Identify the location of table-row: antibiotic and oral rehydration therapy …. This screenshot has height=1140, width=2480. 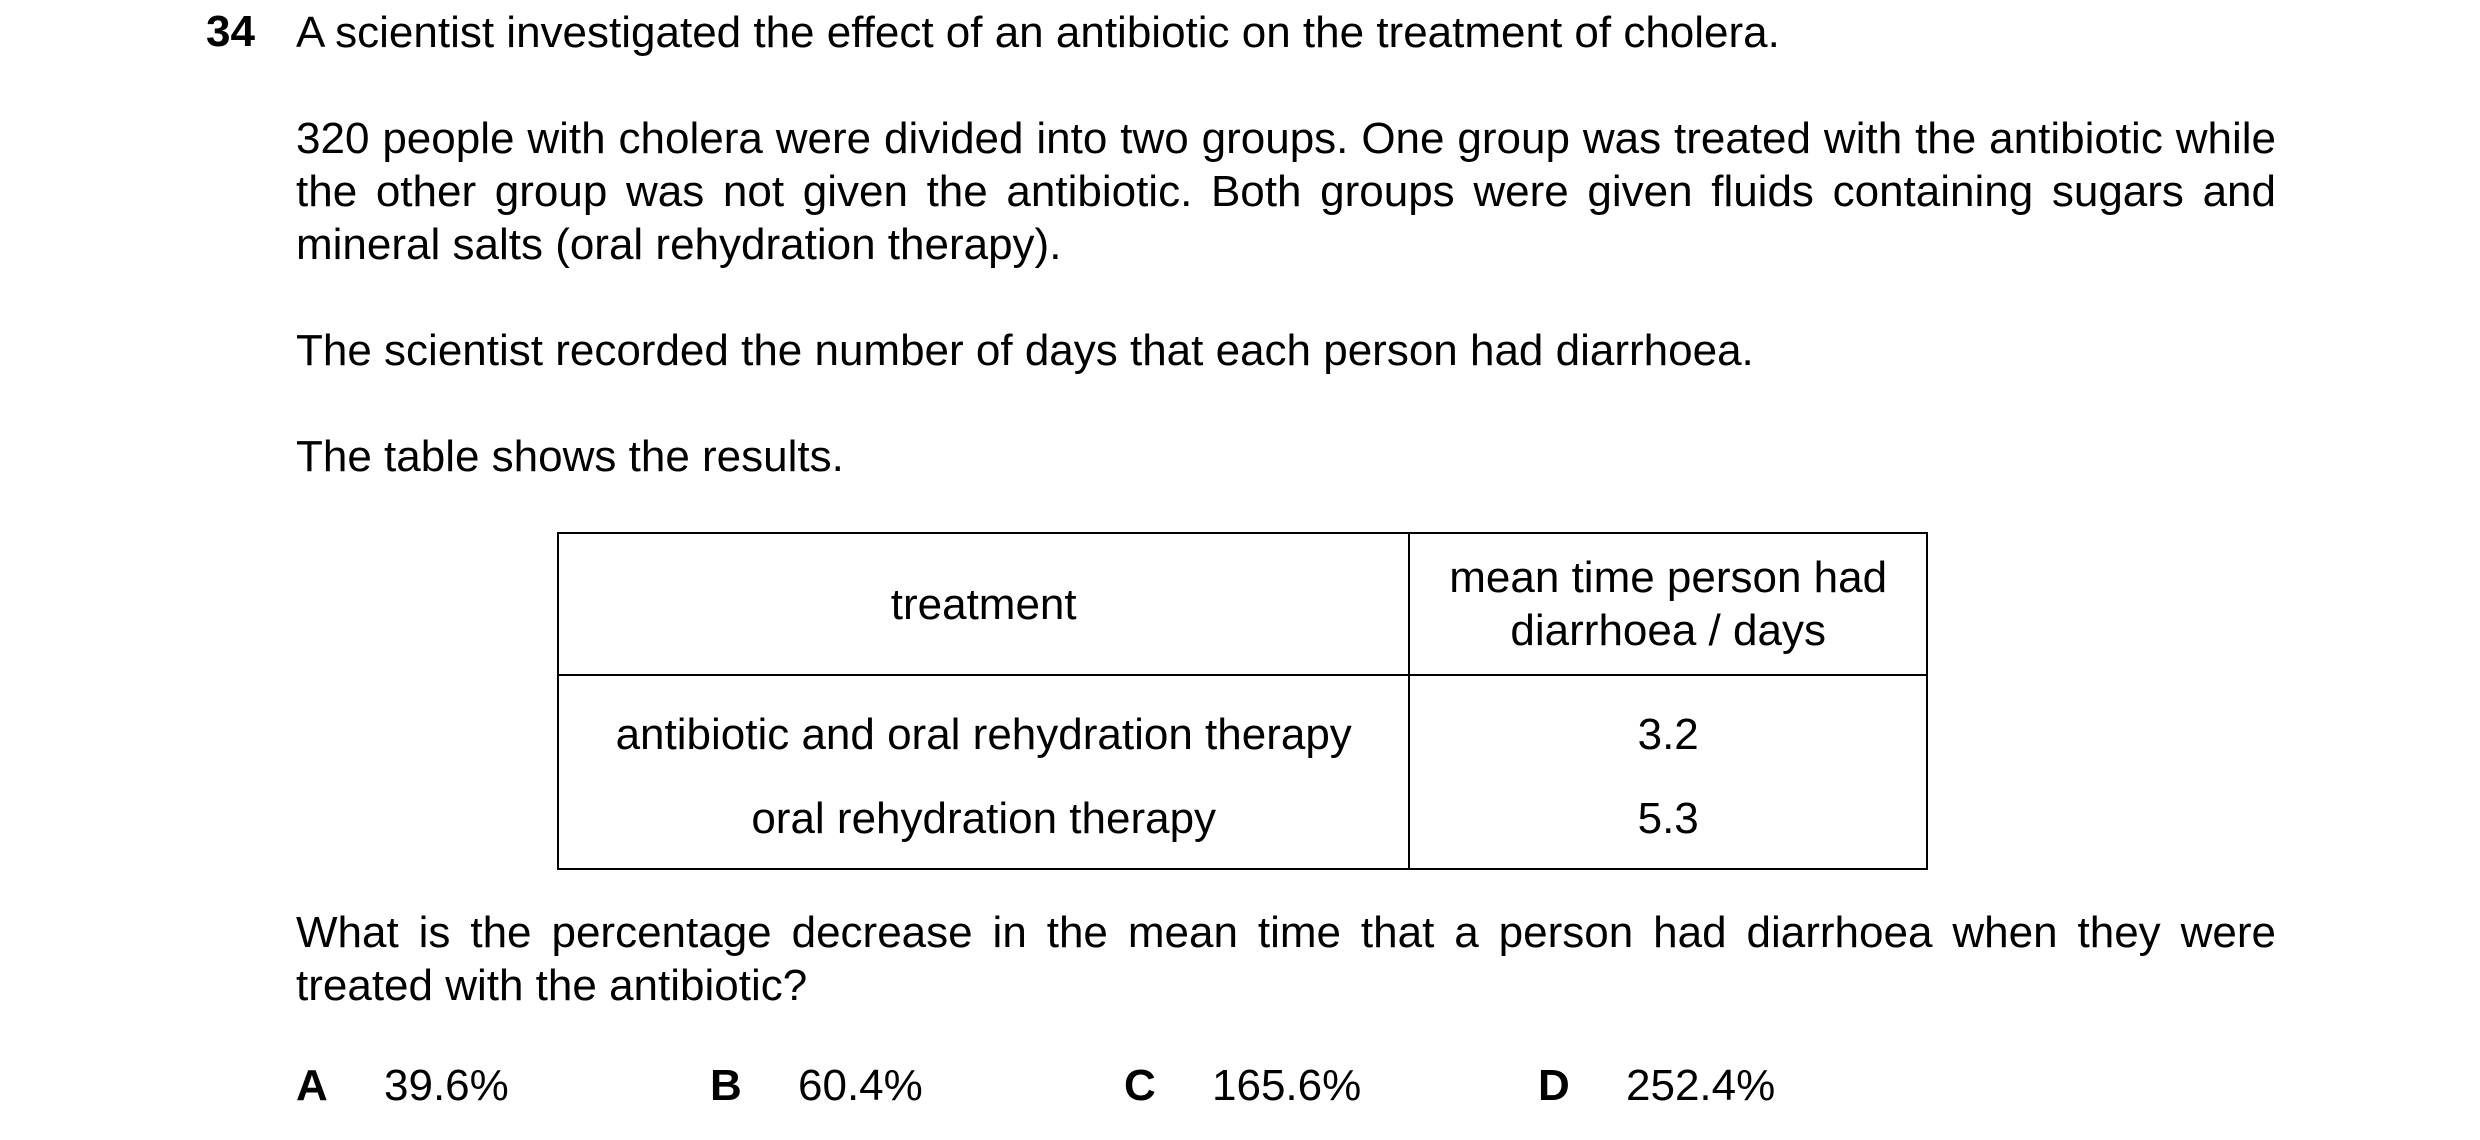
(1242, 725).